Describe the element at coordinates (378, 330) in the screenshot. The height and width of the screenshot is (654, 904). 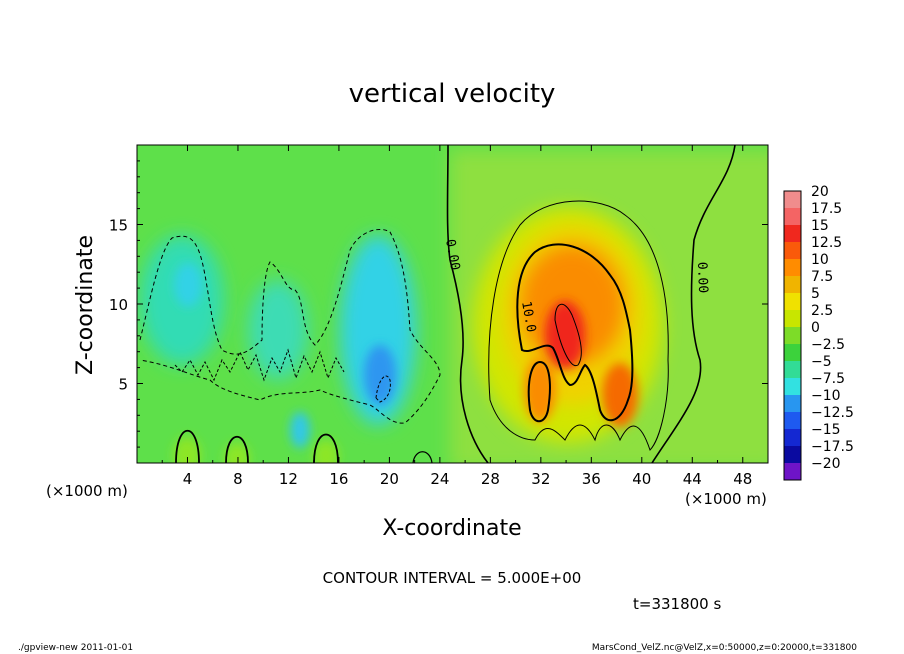
I see `downdraft-main` at that location.